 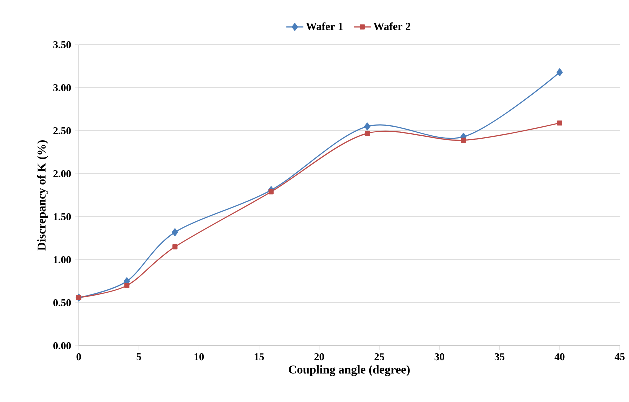 I want to click on x-tick-label: 0, so click(x=79, y=357).